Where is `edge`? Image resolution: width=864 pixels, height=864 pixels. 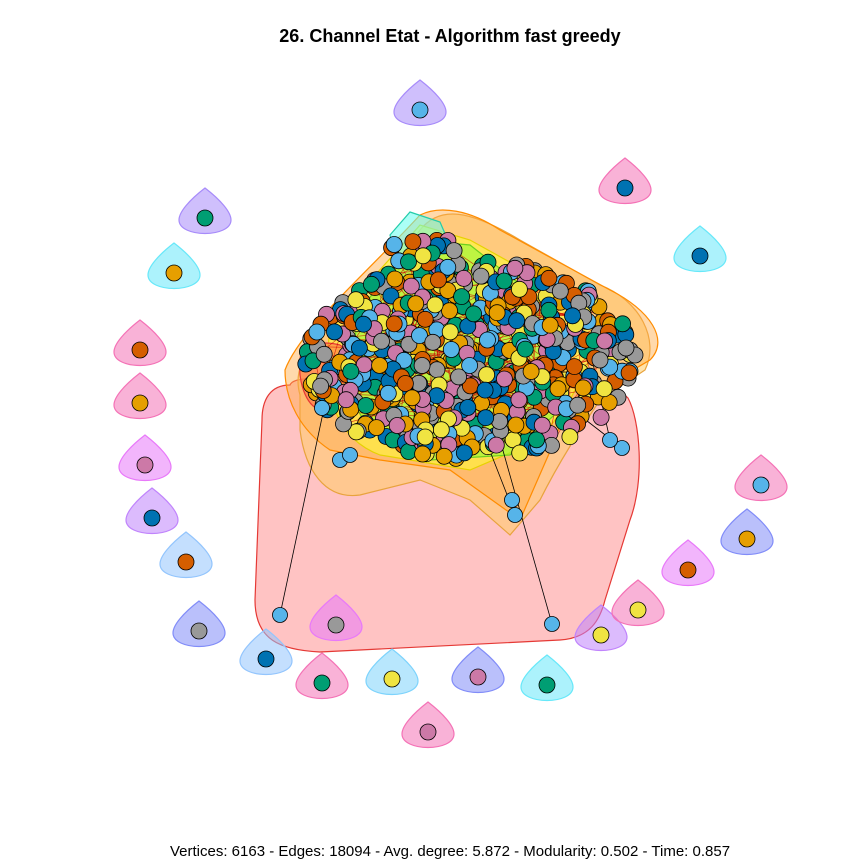 edge is located at coordinates (305, 497).